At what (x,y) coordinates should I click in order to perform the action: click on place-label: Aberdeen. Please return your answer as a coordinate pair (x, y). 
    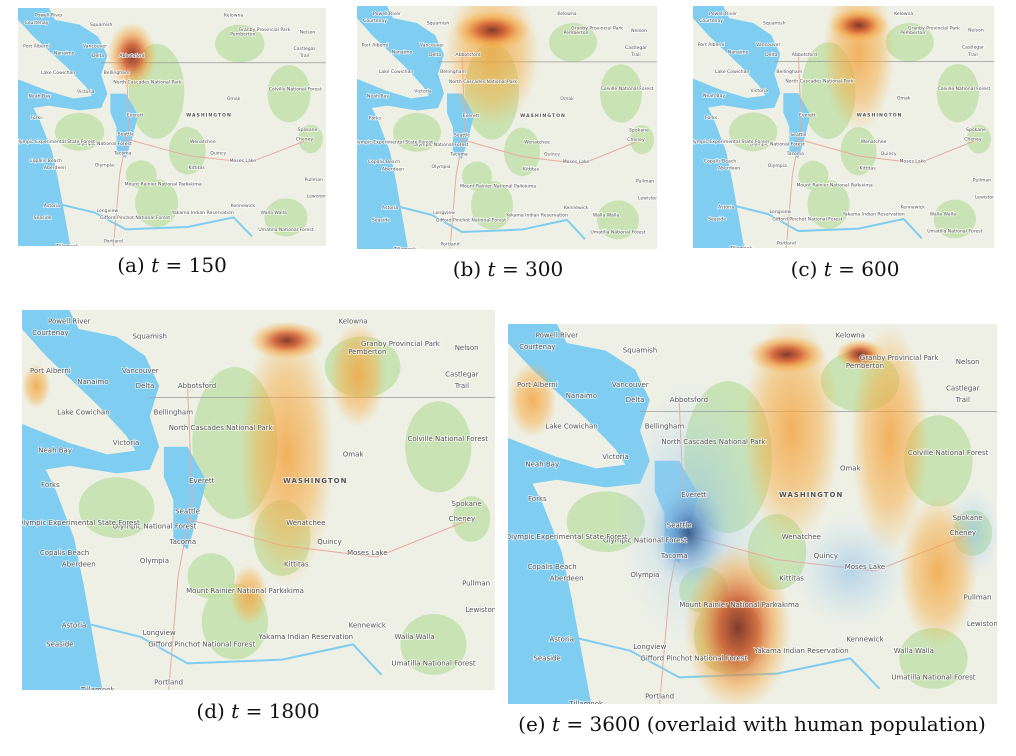
    Looking at the image, I should click on (55, 168).